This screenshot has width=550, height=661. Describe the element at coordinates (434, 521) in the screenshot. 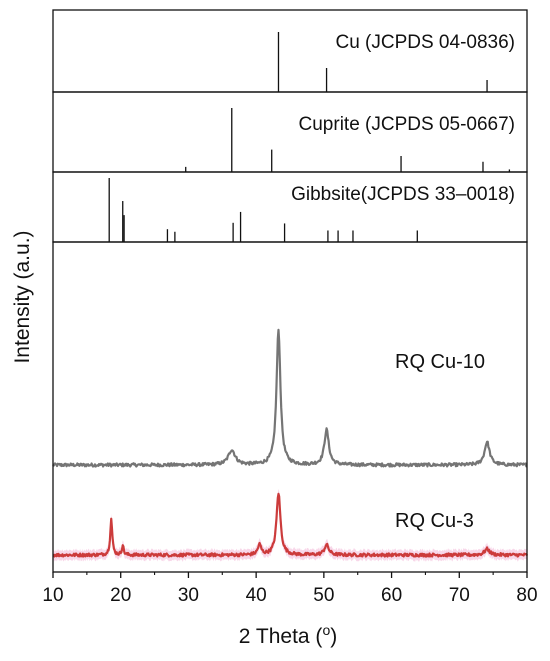

I see `series-label: RQ Cu-3` at that location.